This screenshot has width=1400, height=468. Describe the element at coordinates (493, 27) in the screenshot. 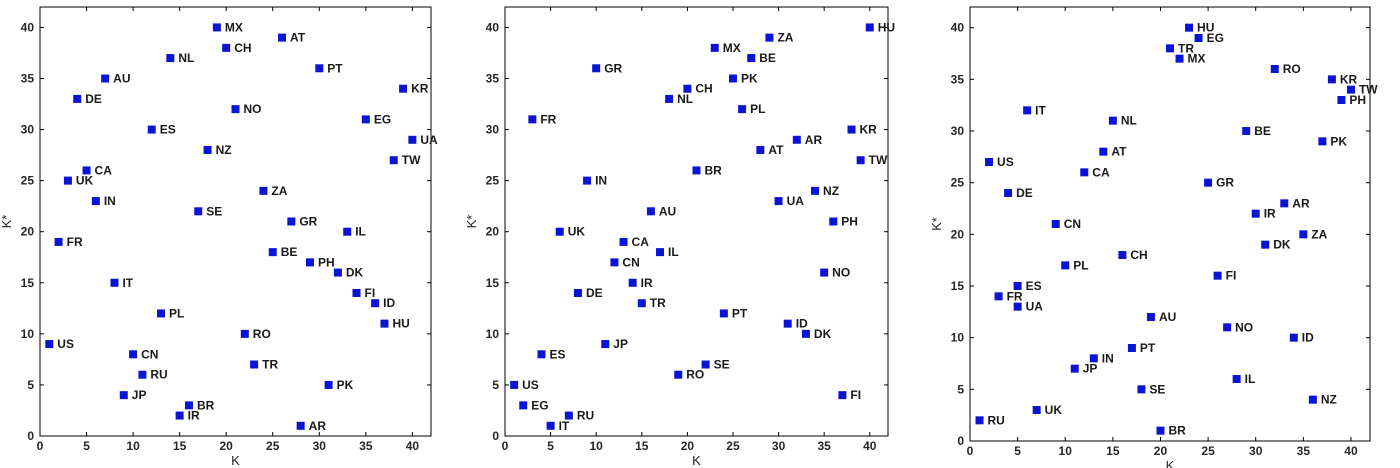

I see `y-tick-label: 40` at that location.